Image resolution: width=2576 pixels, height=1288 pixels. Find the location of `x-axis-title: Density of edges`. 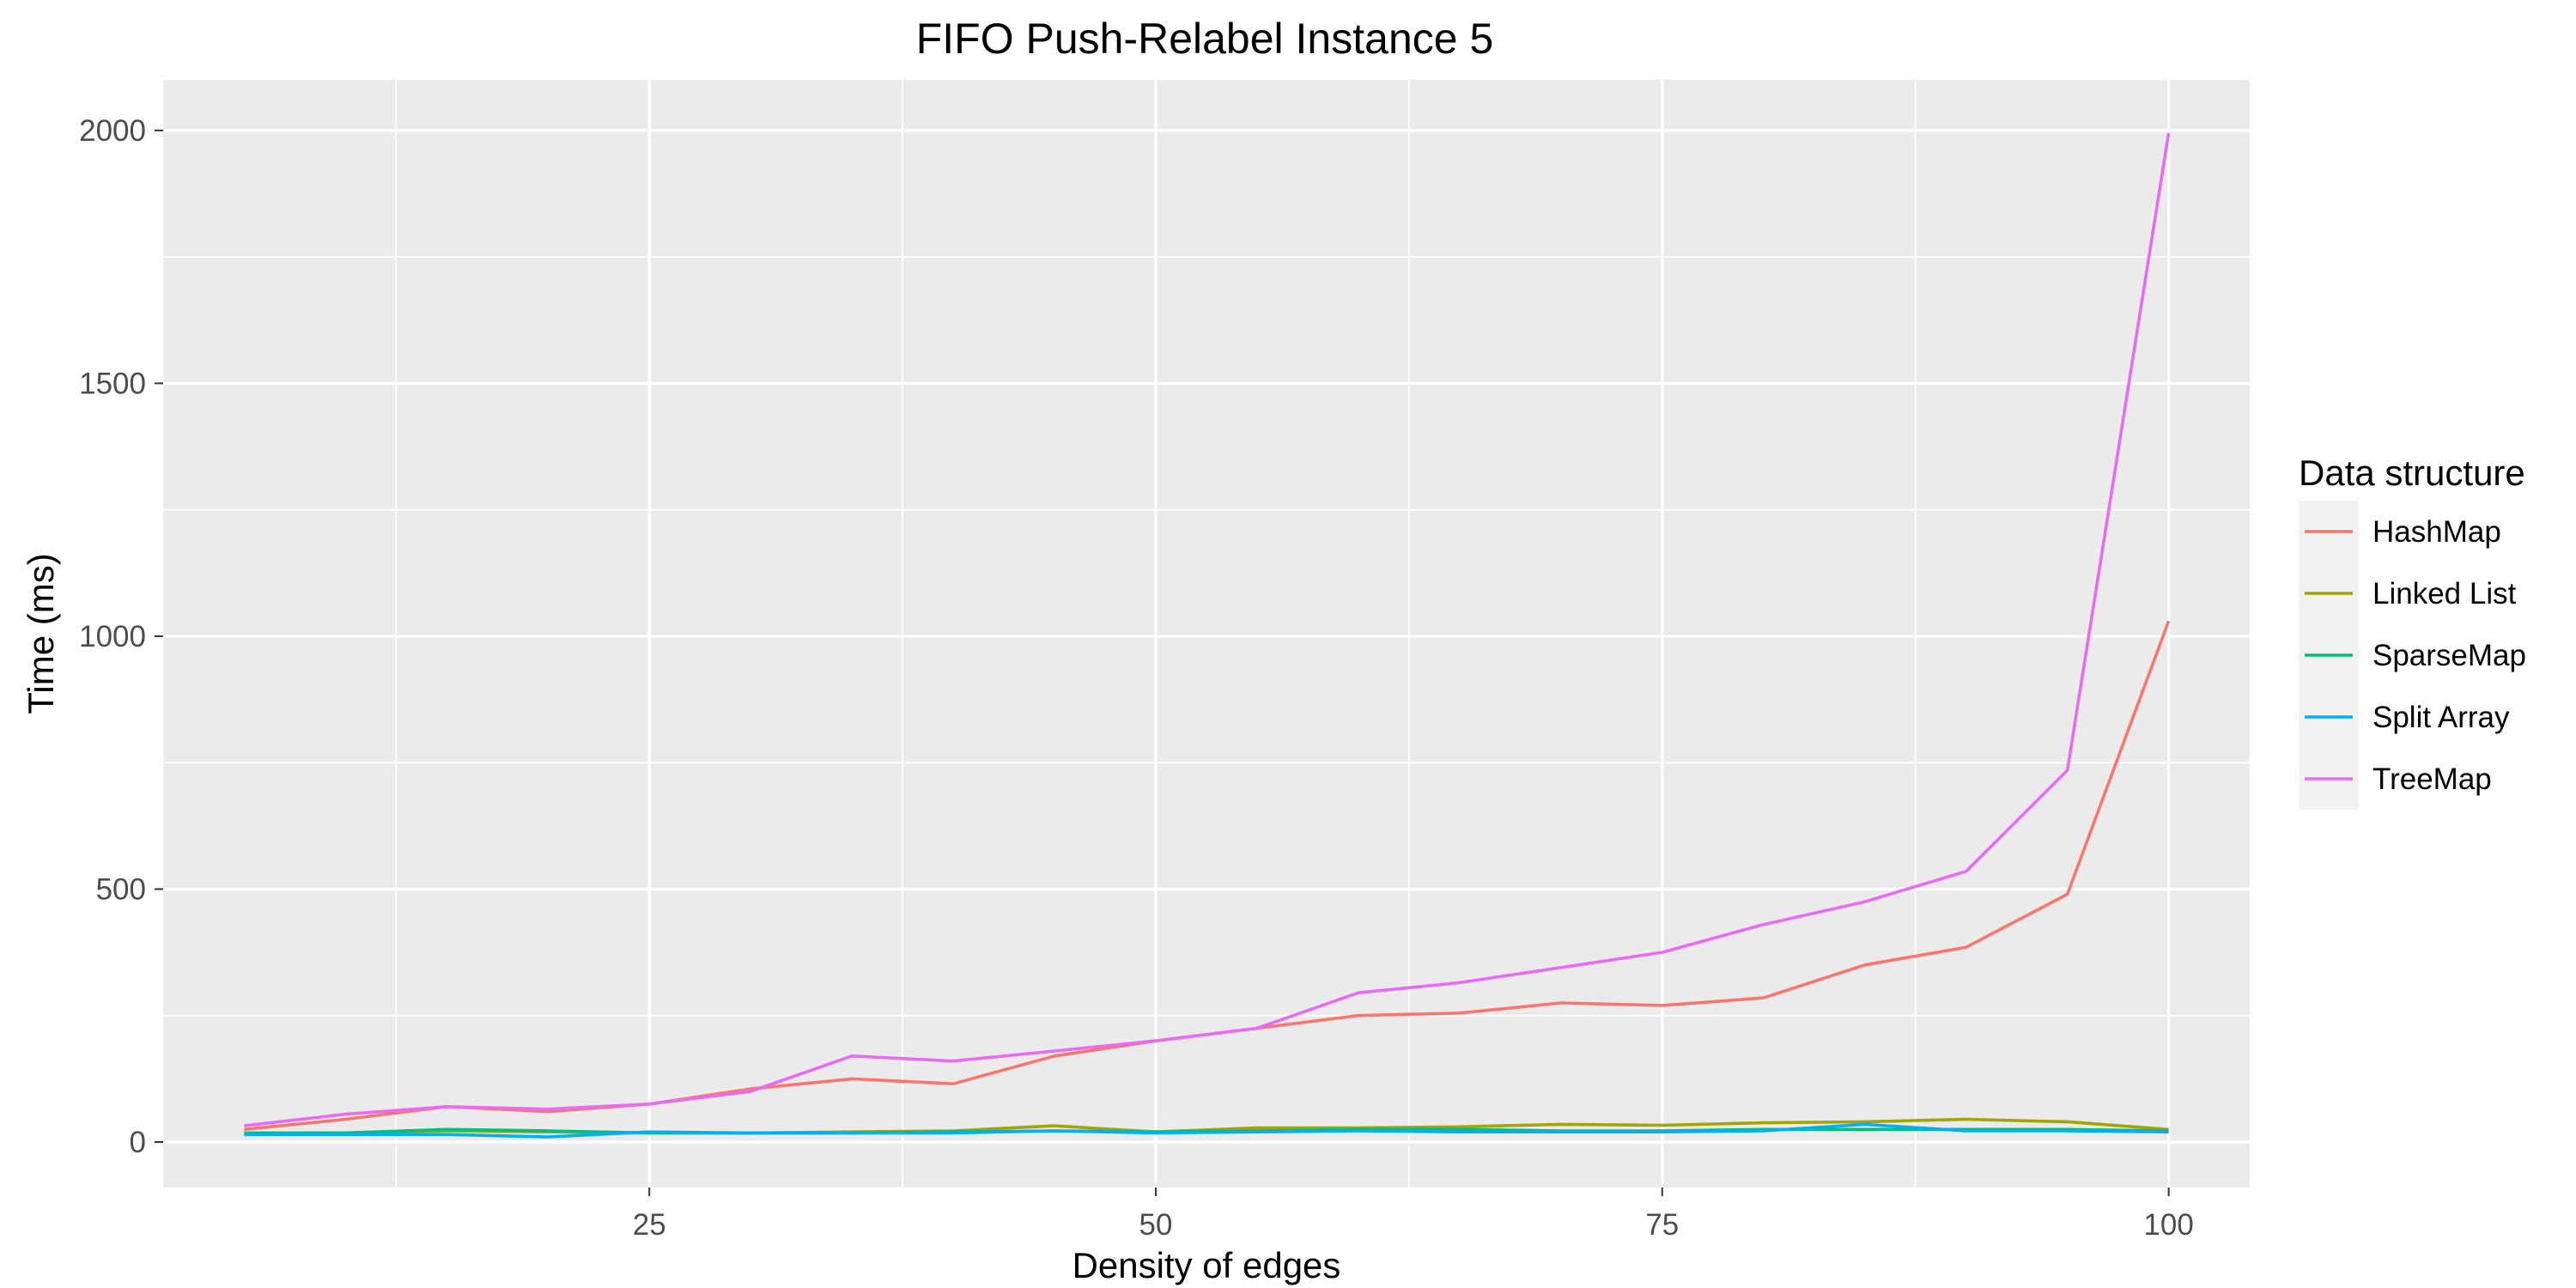

x-axis-title: Density of edges is located at coordinates (1206, 1265).